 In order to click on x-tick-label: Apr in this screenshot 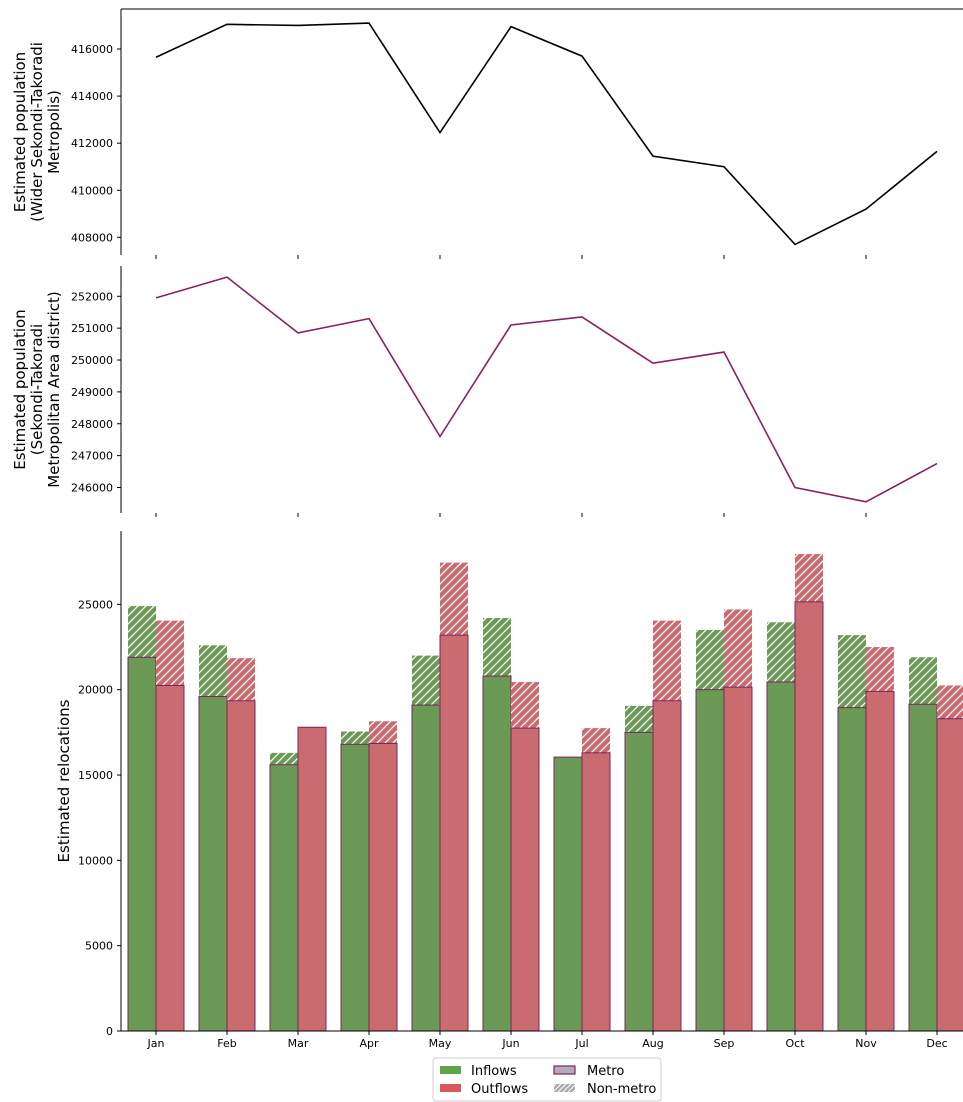, I will do `click(369, 1043)`.